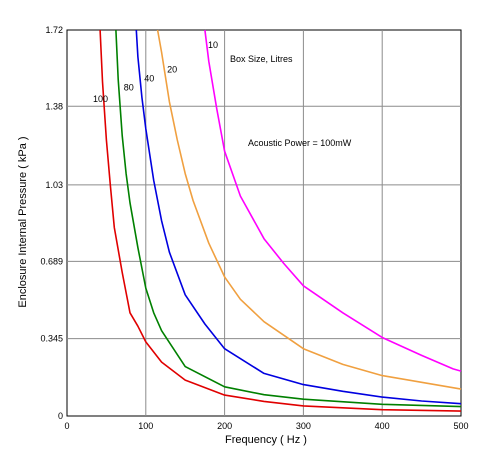 The height and width of the screenshot is (460, 500). Describe the element at coordinates (172, 70) in the screenshot. I see `curve-label-20: 20` at that location.